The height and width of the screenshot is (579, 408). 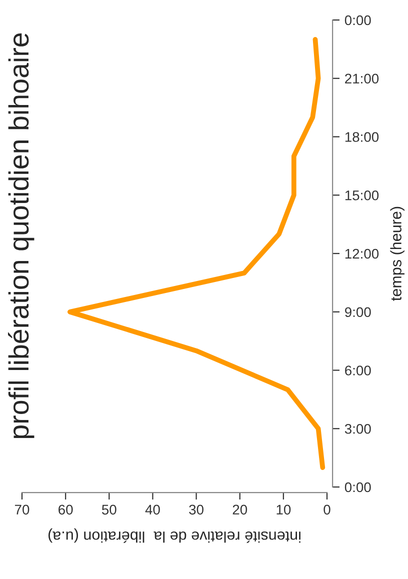 What do you see at coordinates (362, 137) in the screenshot?
I see `y-tick-label: 18:00` at bounding box center [362, 137].